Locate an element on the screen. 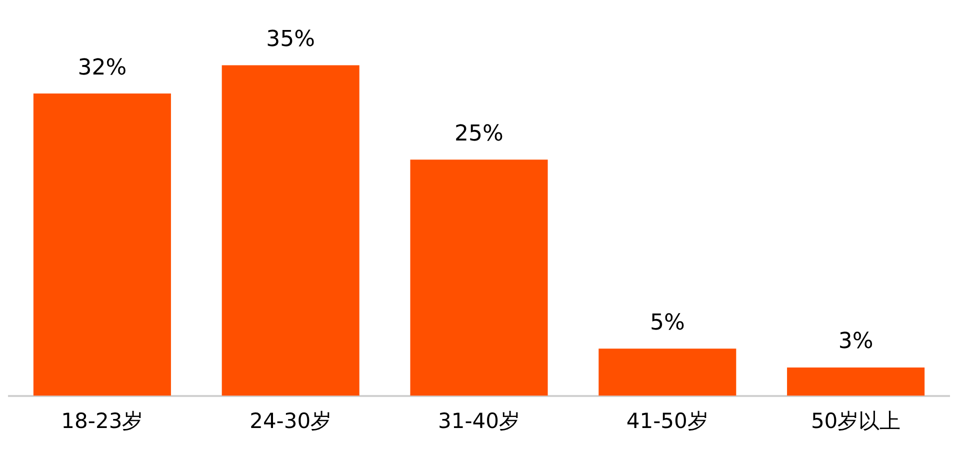  x-tick-label: 50岁以上 is located at coordinates (855, 420).